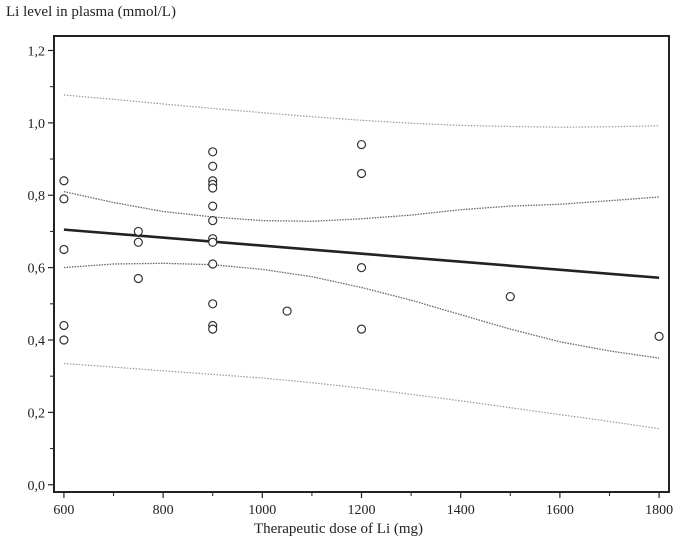 This screenshot has height=546, width=677. What do you see at coordinates (91, 12) in the screenshot?
I see `y-axis-title: Li level in plasma (mmol/L)` at bounding box center [91, 12].